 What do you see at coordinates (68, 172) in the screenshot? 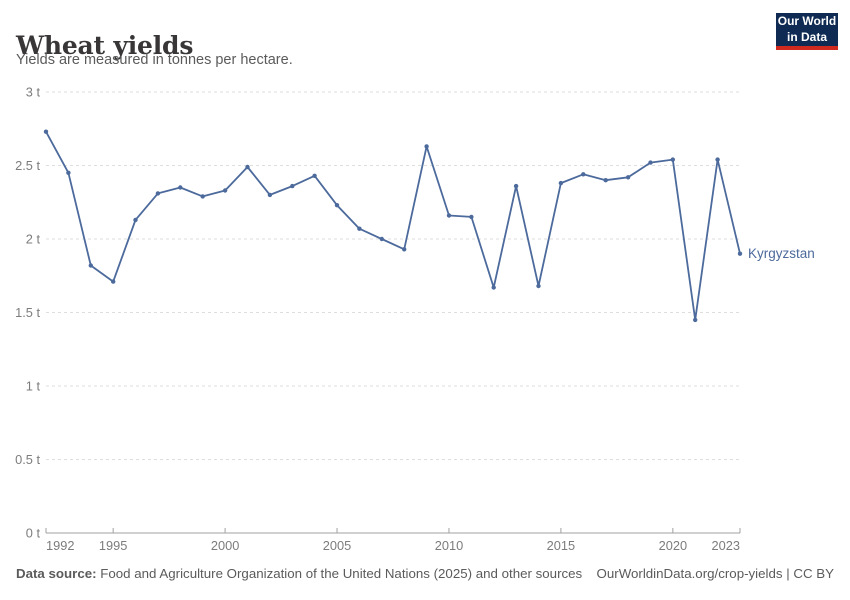
I see `data-point-1993` at bounding box center [68, 172].